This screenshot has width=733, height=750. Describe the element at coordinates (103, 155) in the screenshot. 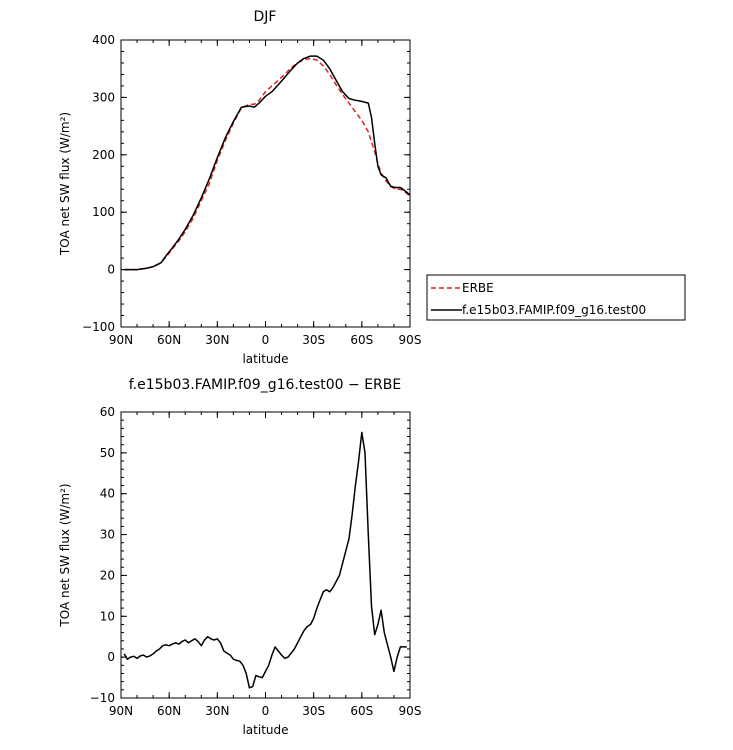

I see `y-tick-label: 200` at that location.